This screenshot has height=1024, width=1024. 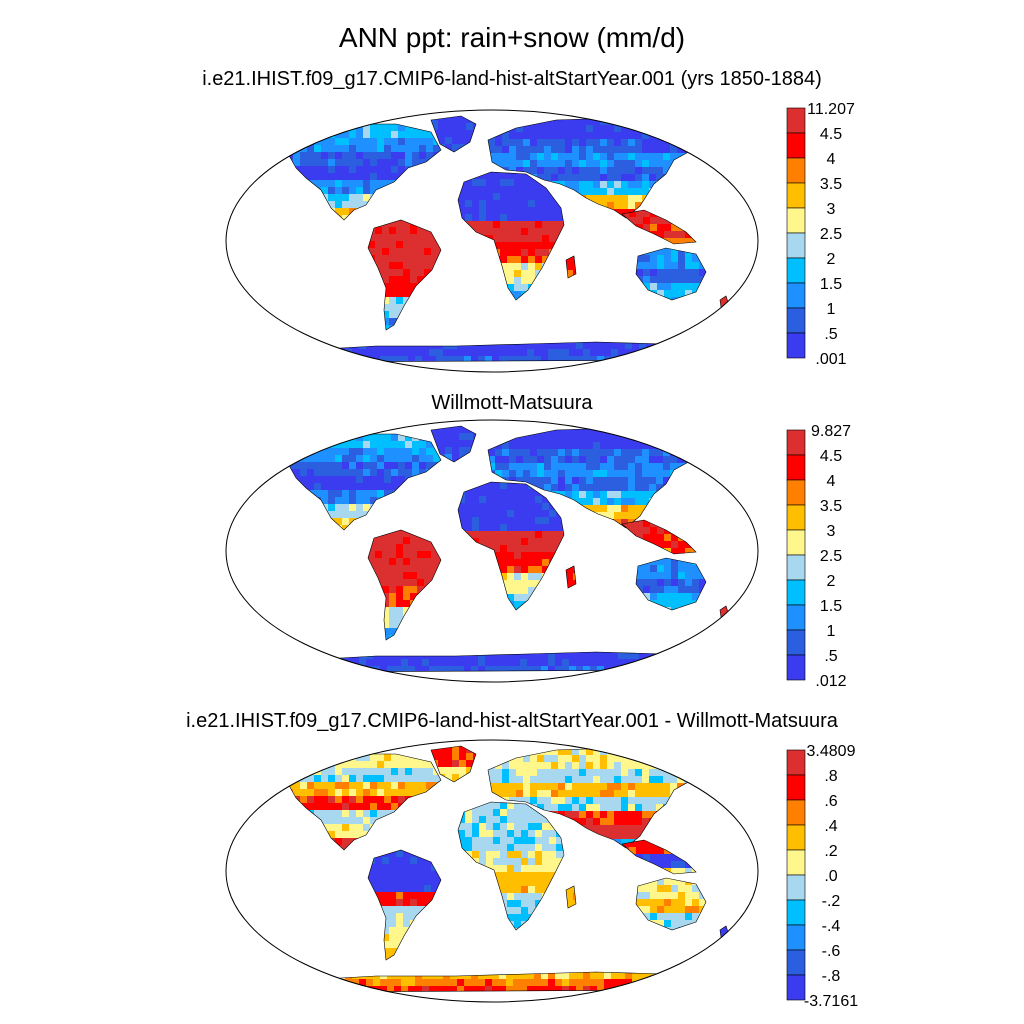 I want to click on panel-3-map-border, so click(x=492, y=871).